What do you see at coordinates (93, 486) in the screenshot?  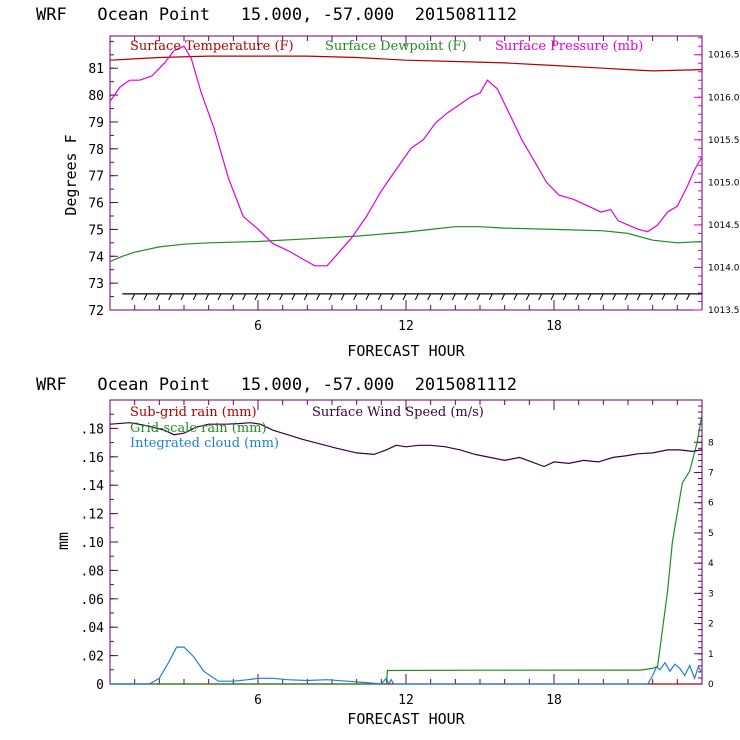 I see `y-tick-label: .14` at bounding box center [93, 486].